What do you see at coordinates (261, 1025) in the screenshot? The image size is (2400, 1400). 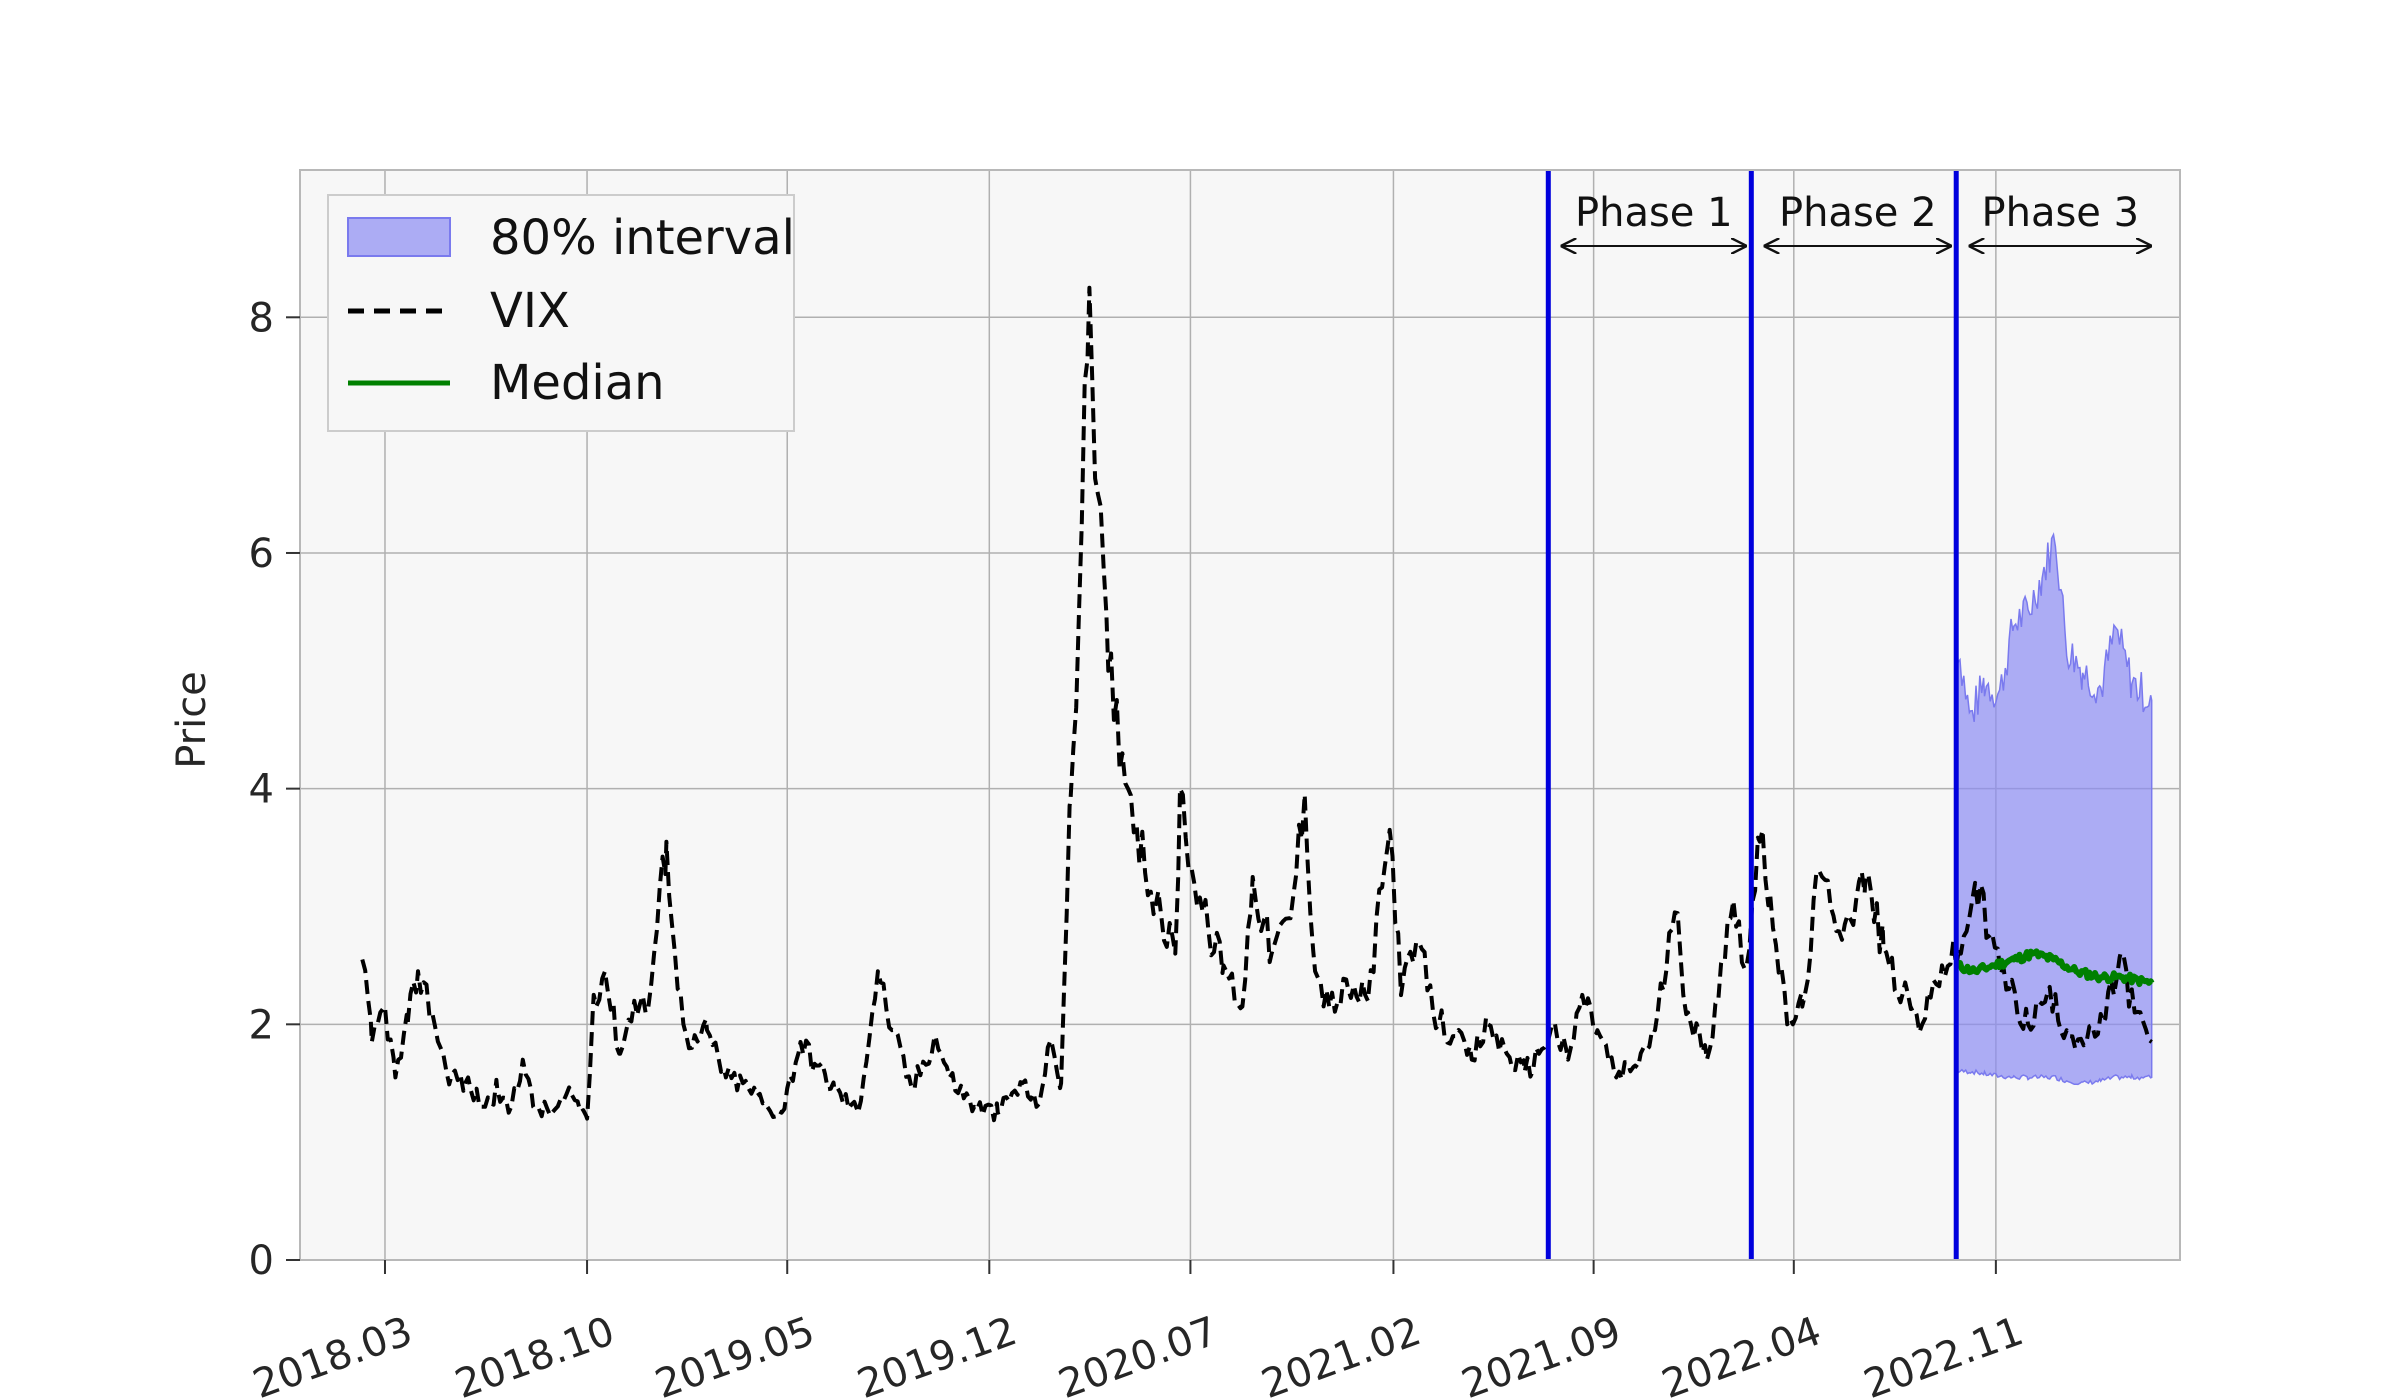 I see `y-tick-label: 2` at bounding box center [261, 1025].